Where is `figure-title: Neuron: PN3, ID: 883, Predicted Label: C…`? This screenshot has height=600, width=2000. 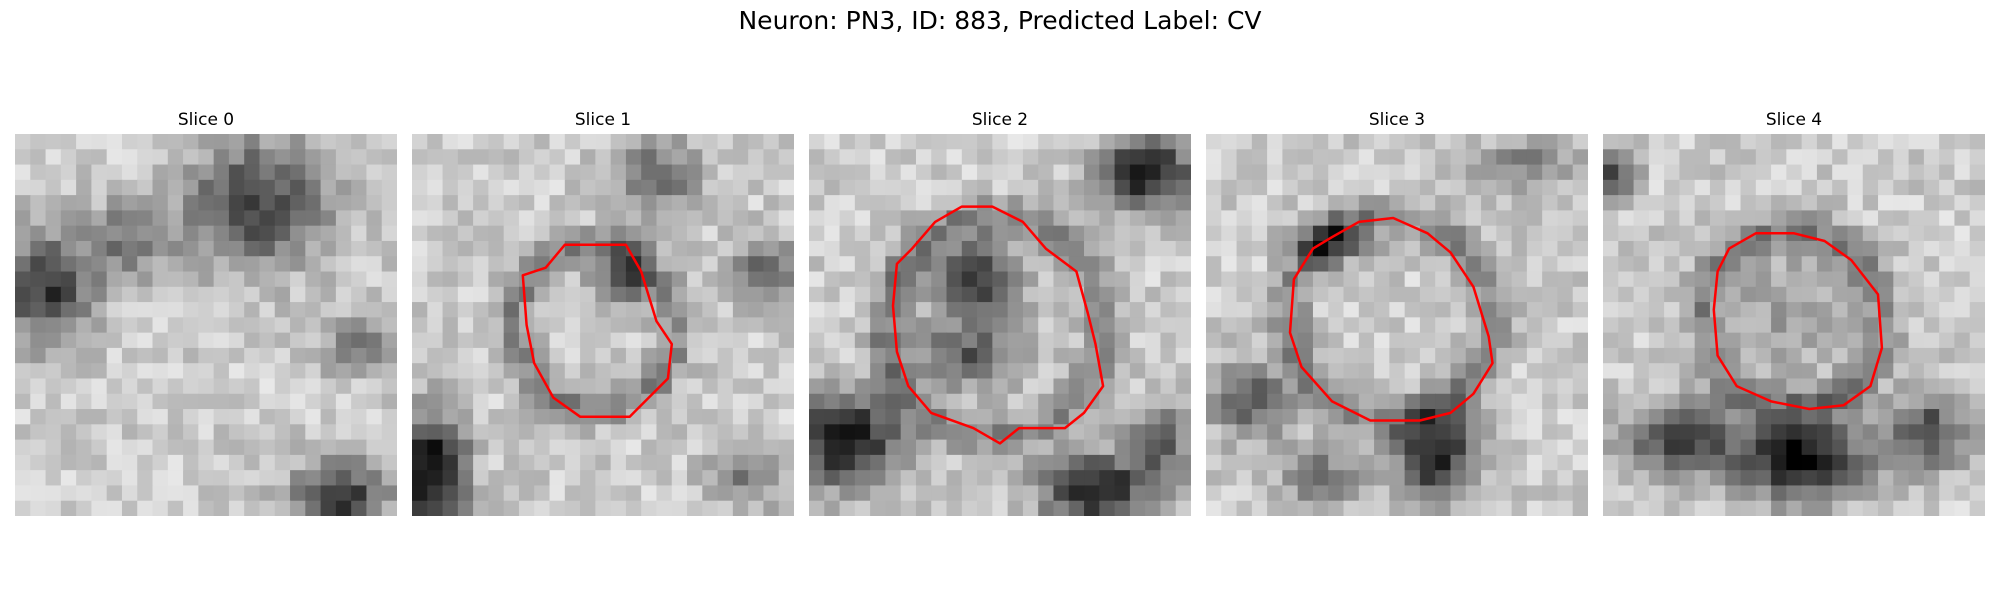 figure-title: Neuron: PN3, ID: 883, Predicted Label: C… is located at coordinates (1000, 20).